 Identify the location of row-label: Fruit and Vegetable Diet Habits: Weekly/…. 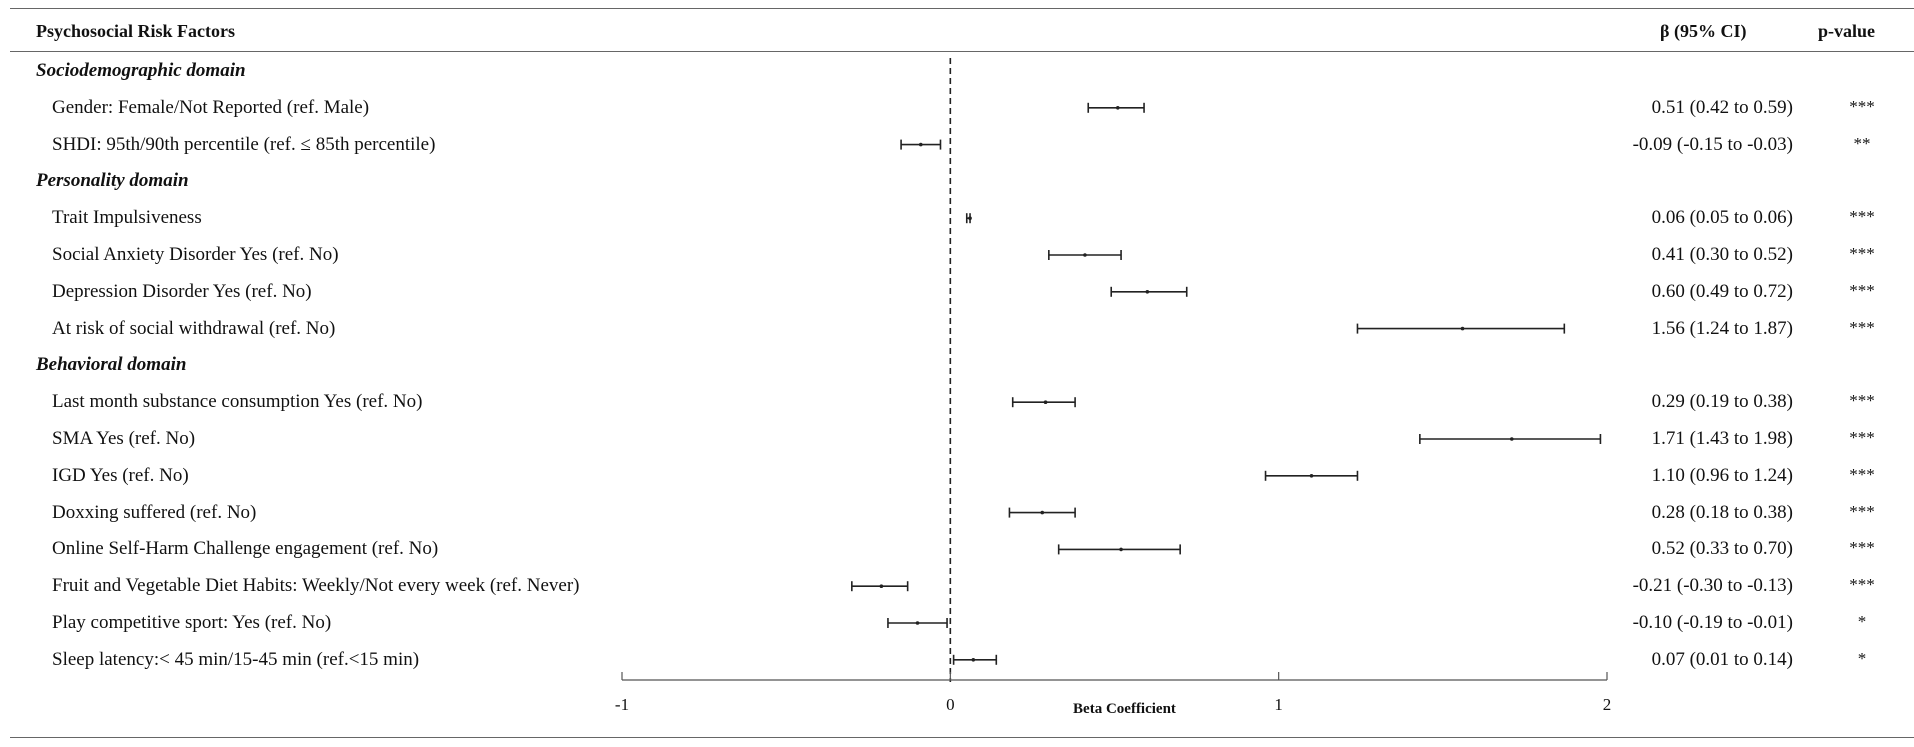
(316, 586).